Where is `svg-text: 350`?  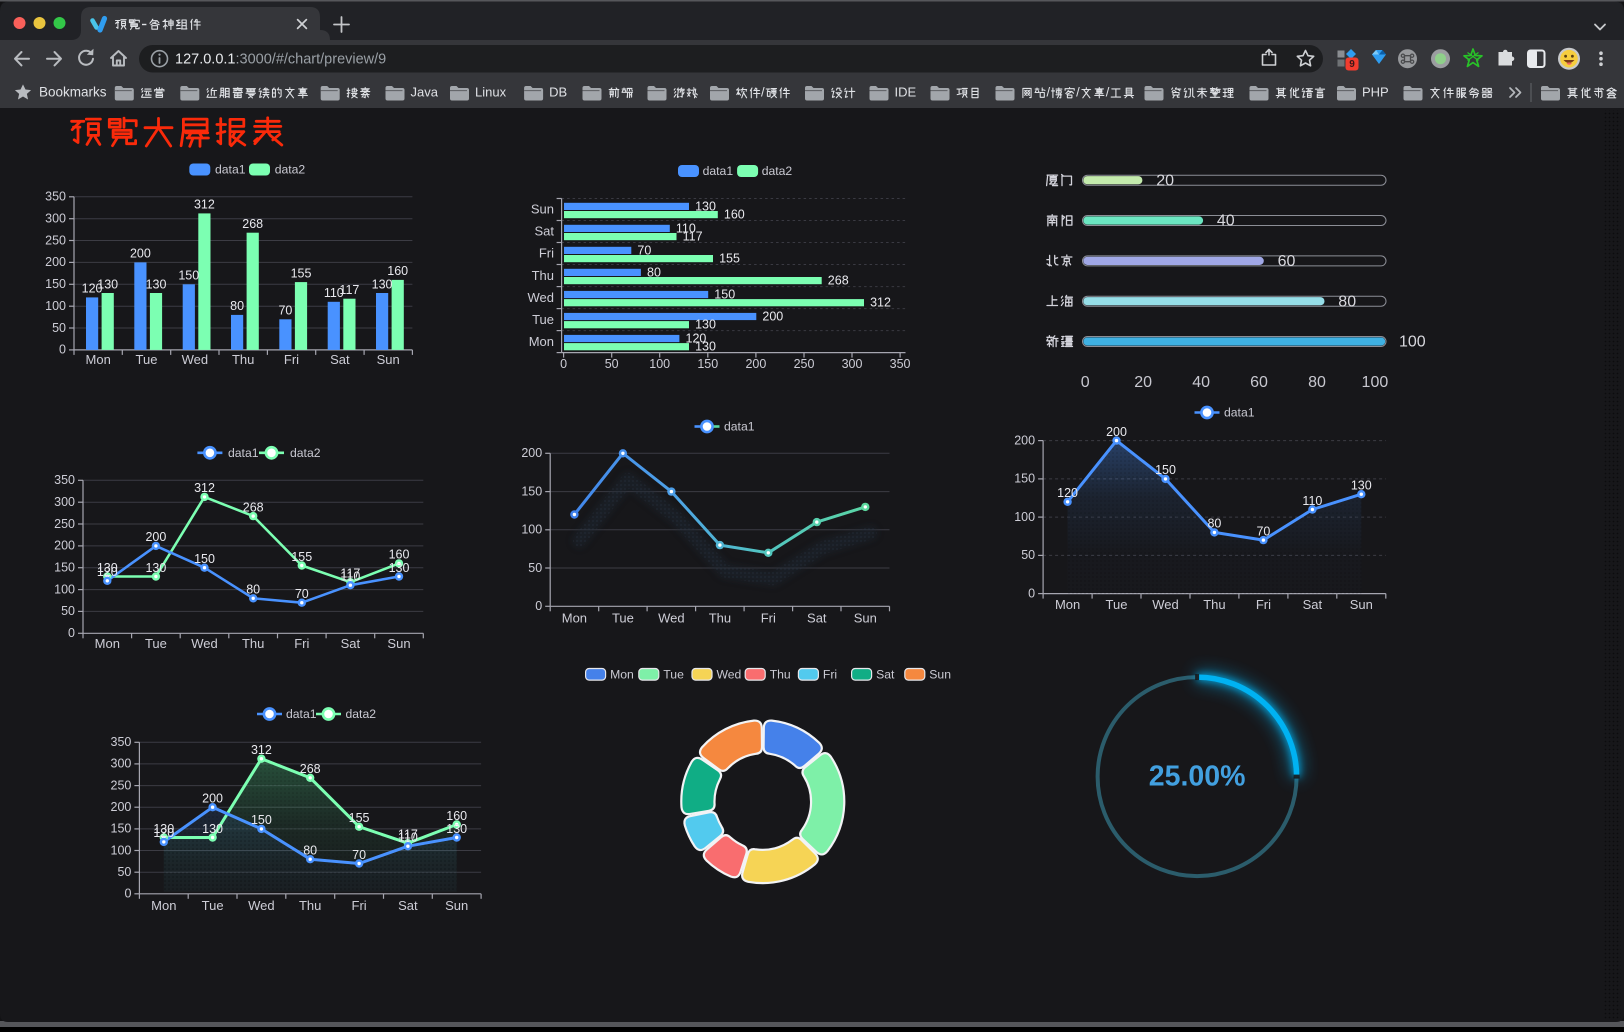 svg-text: 350 is located at coordinates (55, 197).